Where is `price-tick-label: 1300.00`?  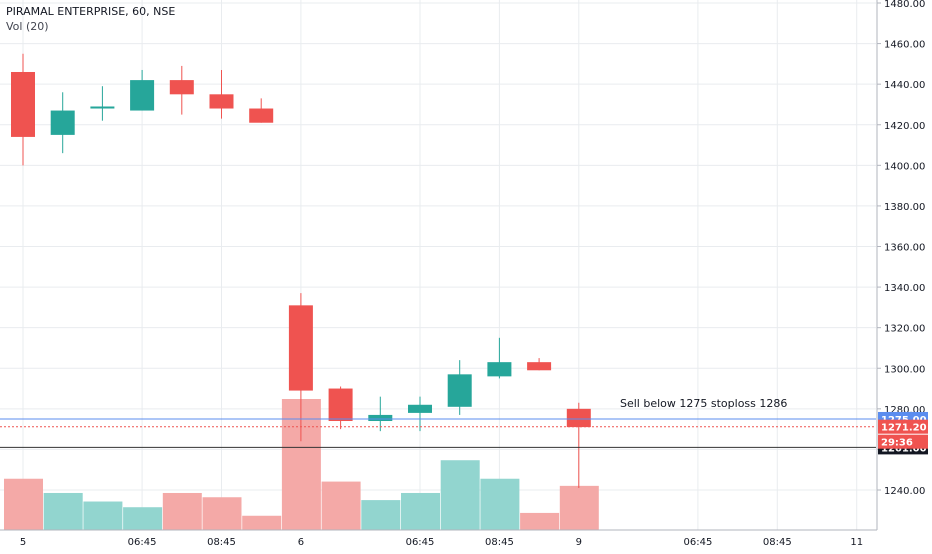
price-tick-label: 1300.00 is located at coordinates (904, 369).